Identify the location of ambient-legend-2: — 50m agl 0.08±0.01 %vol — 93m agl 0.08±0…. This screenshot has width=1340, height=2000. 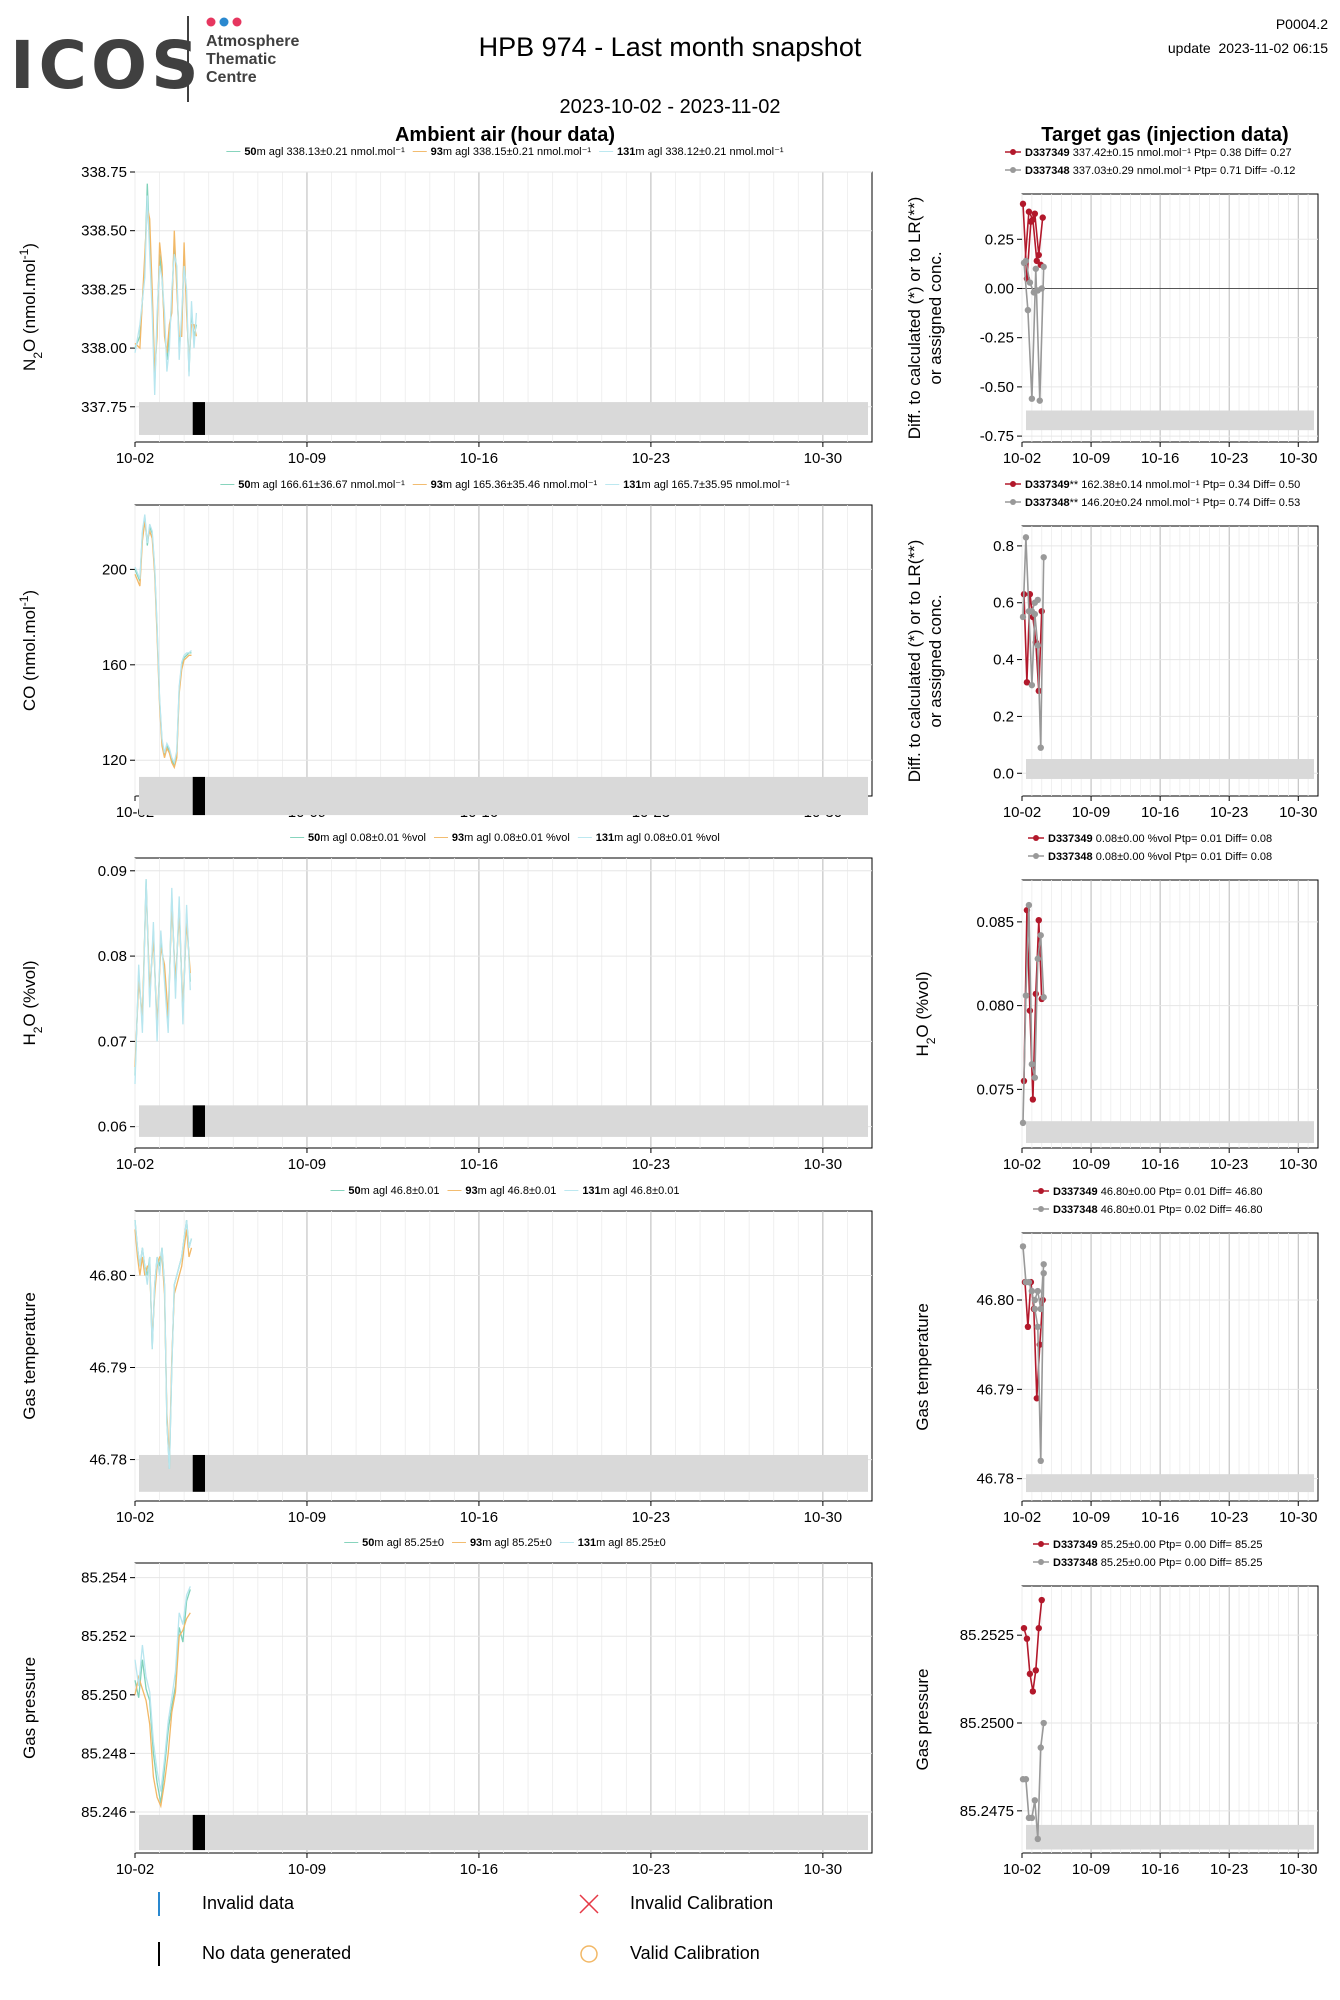
(505, 836).